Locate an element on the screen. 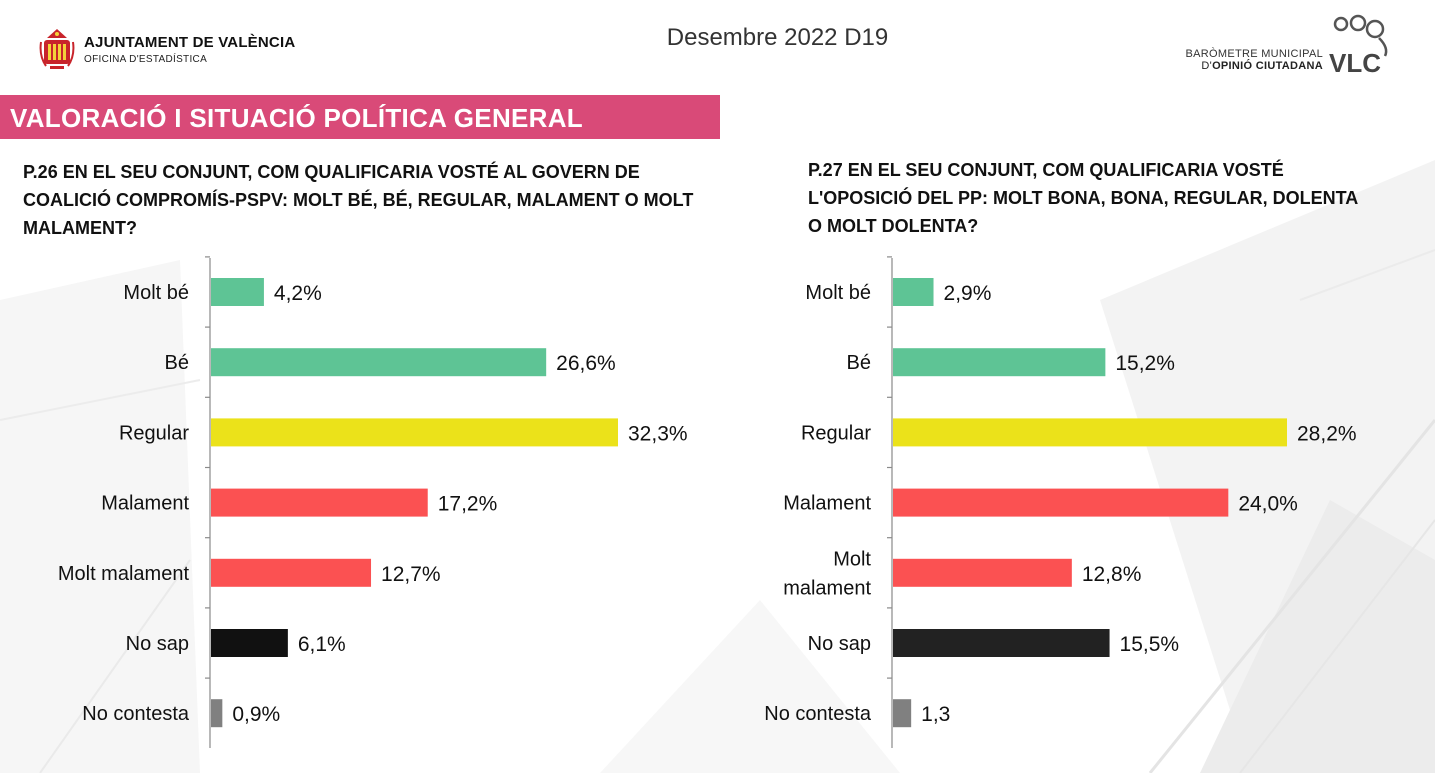  data-label: 32,3% is located at coordinates (658, 433).